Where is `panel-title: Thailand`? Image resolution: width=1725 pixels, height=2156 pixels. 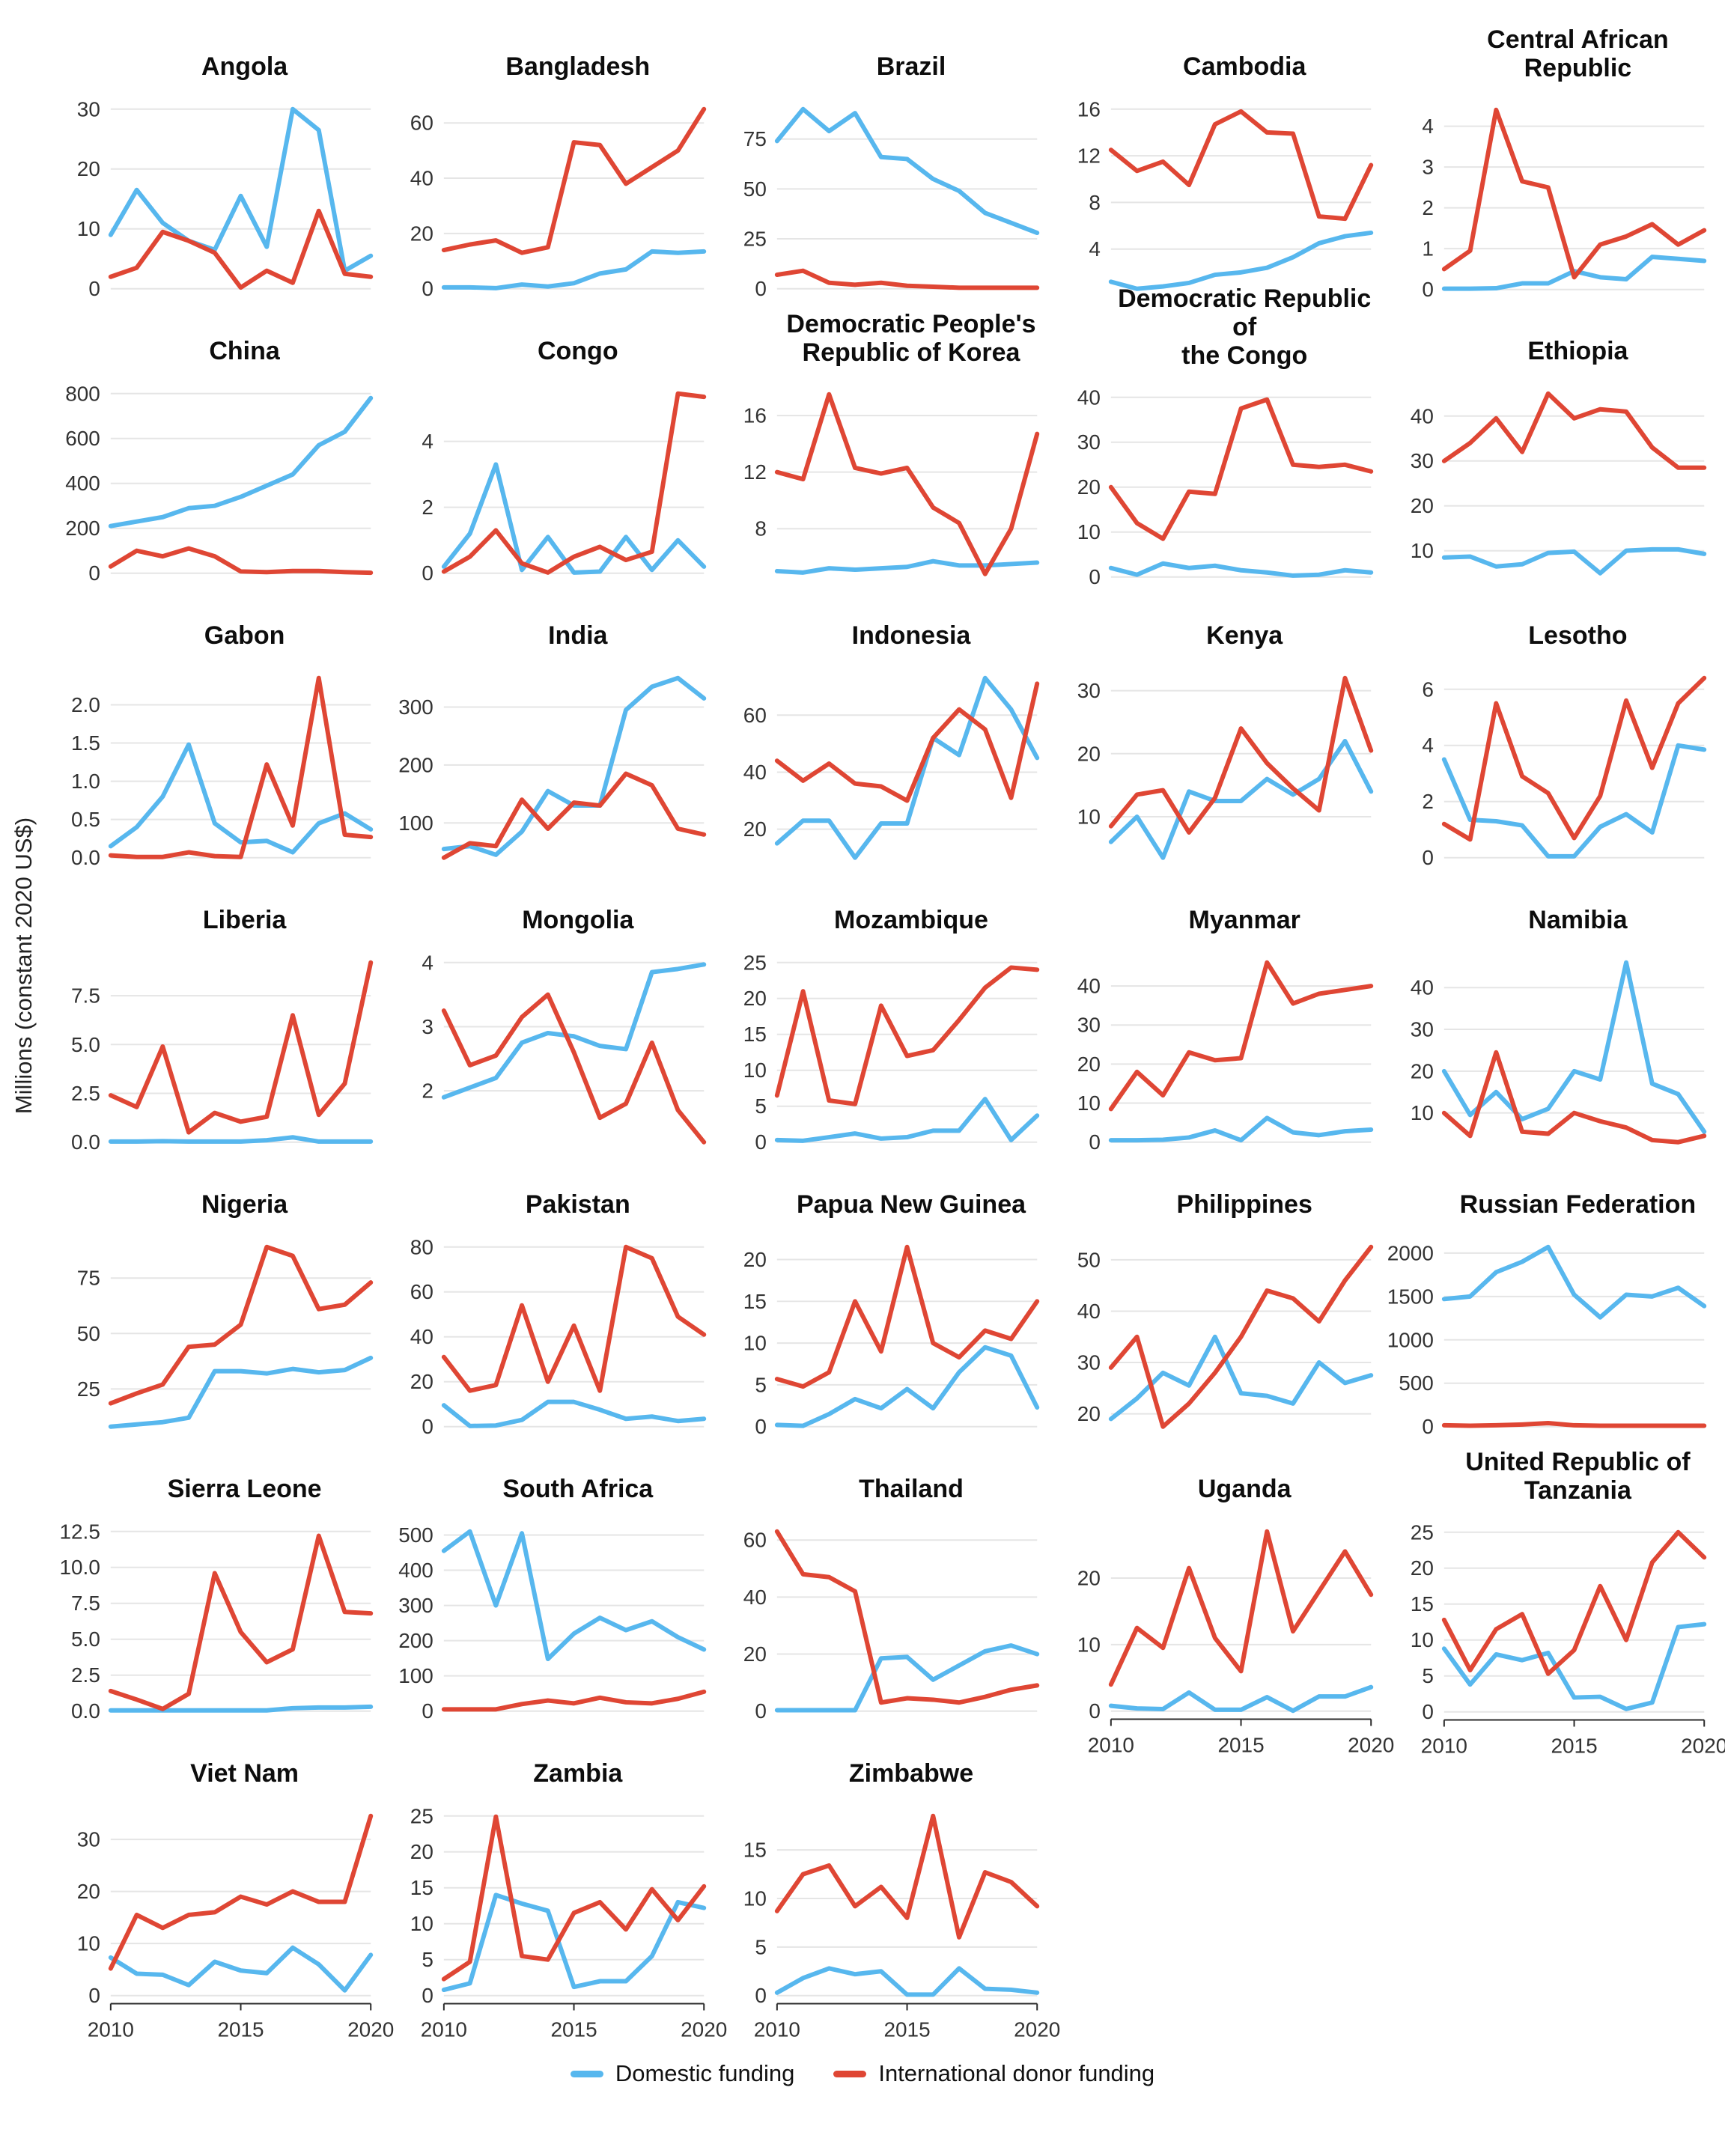 panel-title: Thailand is located at coordinates (911, 1489).